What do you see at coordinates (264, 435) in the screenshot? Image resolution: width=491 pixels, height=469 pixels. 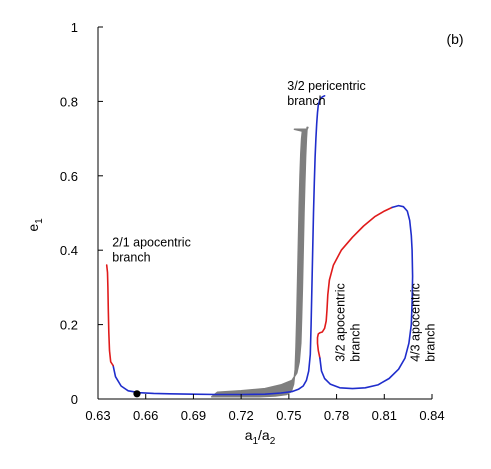 I see `x-axis-title-sep: /a` at bounding box center [264, 435].